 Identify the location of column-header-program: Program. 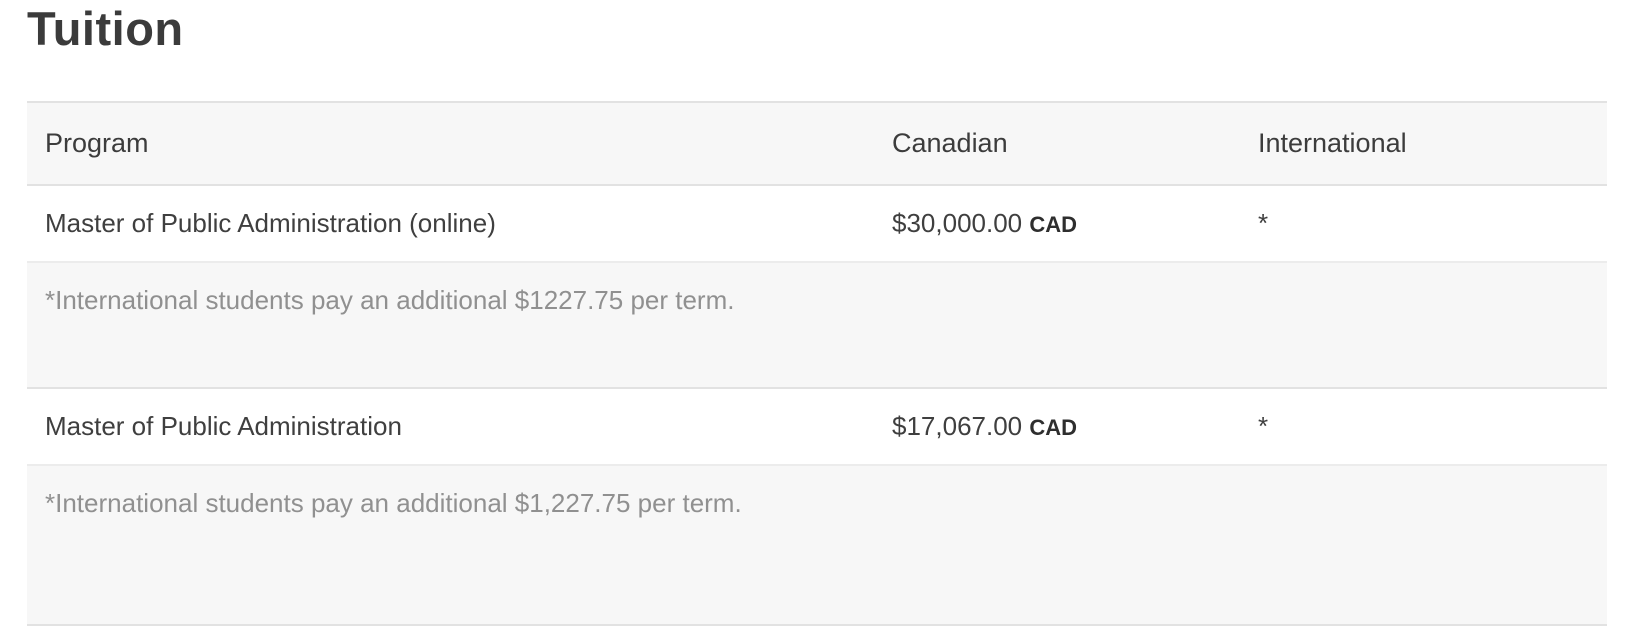
(450, 144).